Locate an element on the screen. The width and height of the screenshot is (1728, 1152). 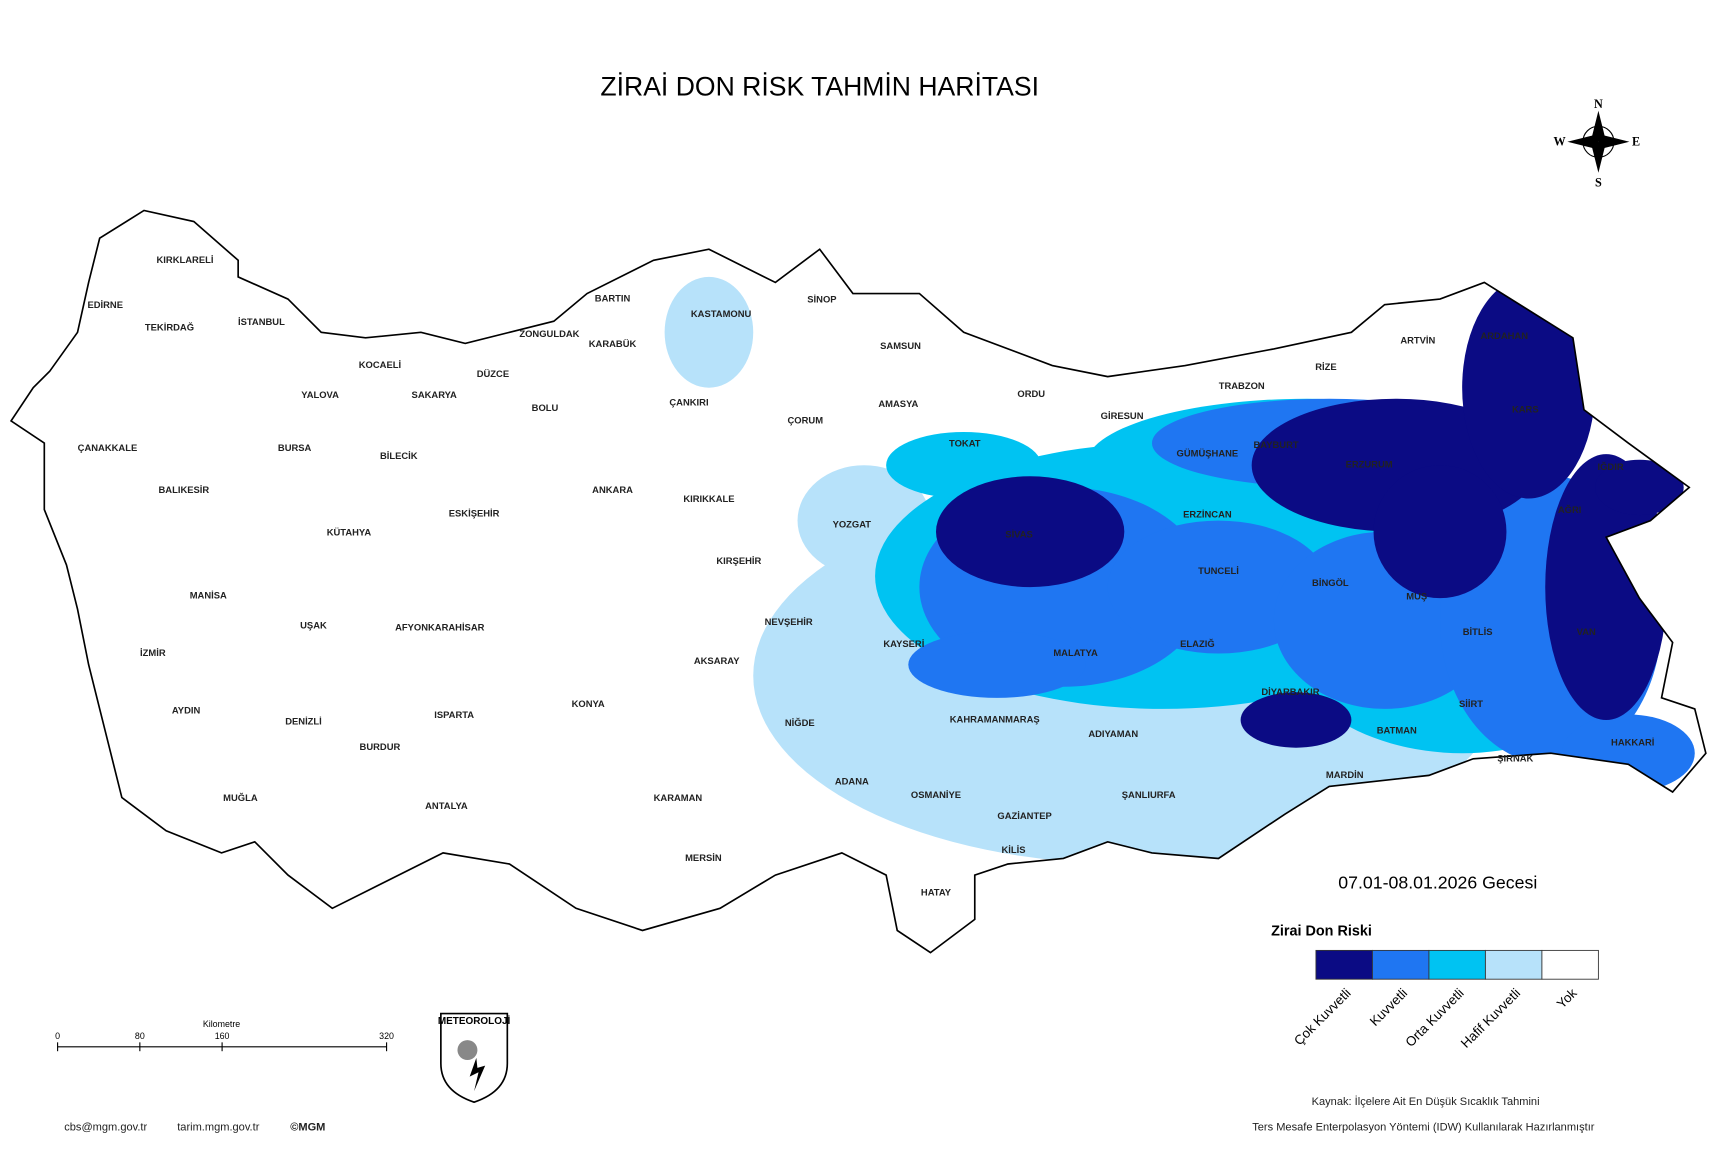
province-label: IĞDIR is located at coordinates (1611, 466).